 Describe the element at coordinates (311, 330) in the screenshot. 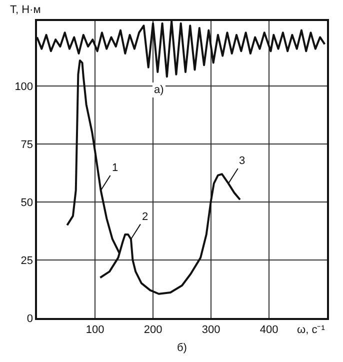

I see `x-axis-title: ω, с⁻¹` at that location.